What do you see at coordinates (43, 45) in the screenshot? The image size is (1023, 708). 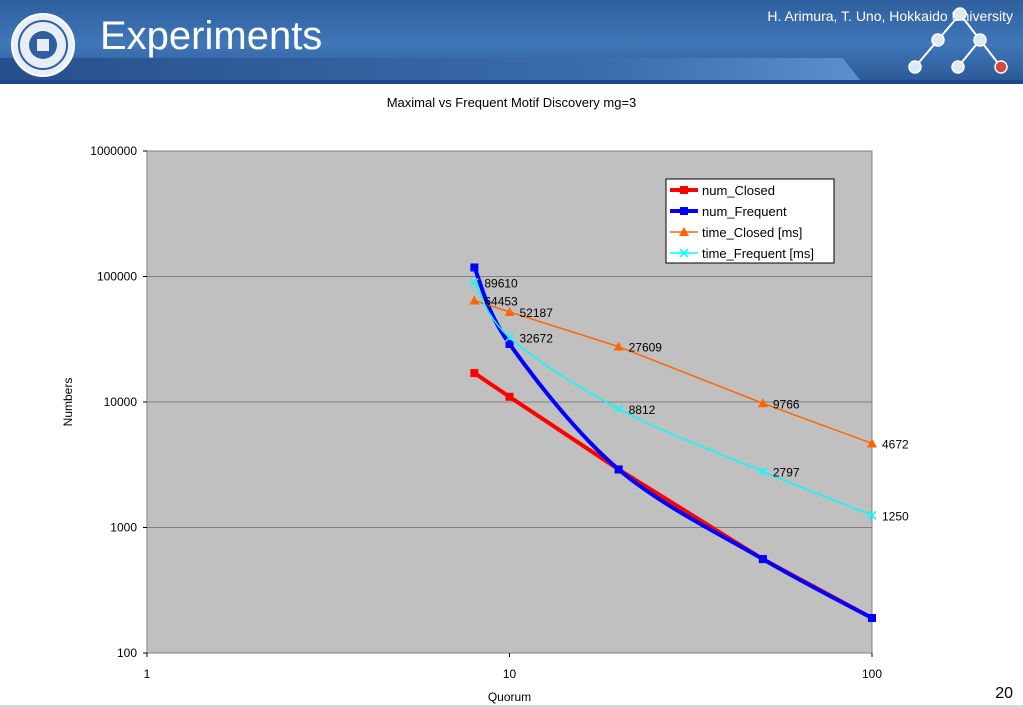 I see `university-seal-logo` at bounding box center [43, 45].